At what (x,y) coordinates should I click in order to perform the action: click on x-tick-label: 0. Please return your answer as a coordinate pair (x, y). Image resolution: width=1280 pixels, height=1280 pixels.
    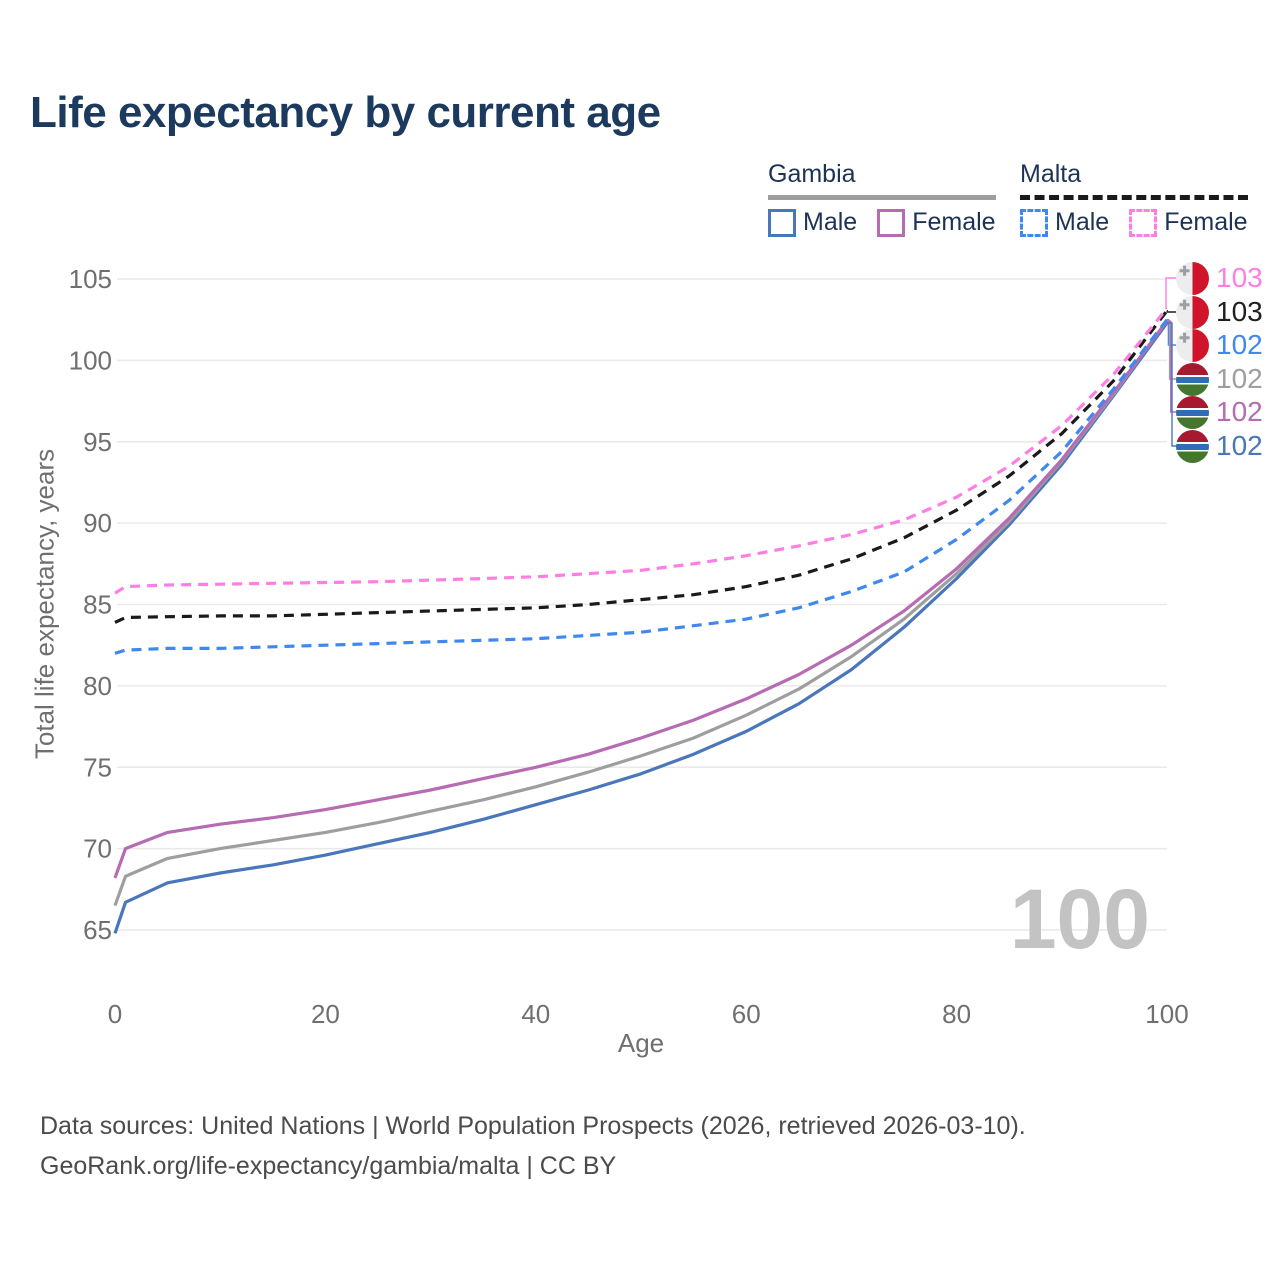
    Looking at the image, I should click on (115, 1014).